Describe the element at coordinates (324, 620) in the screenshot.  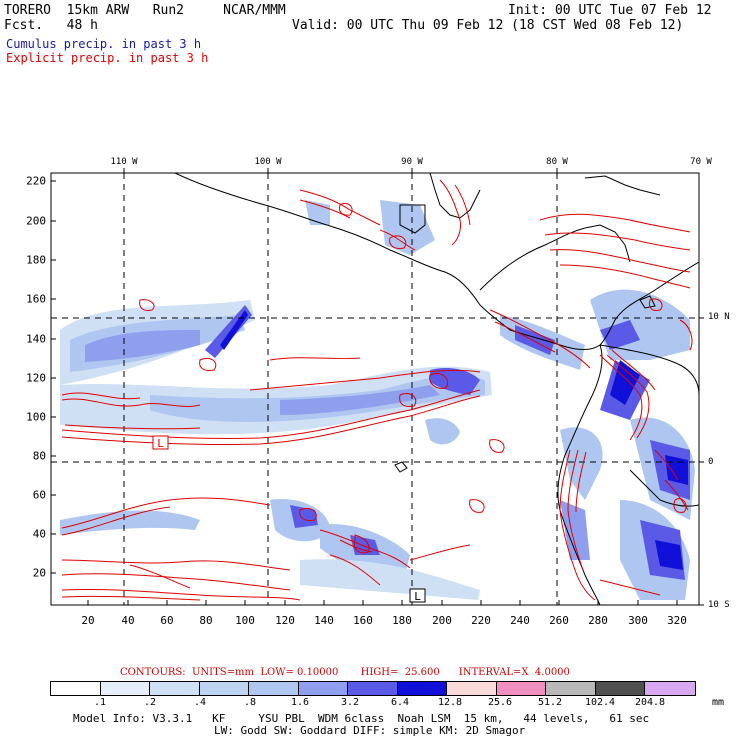
I see `x-tick: 140` at that location.